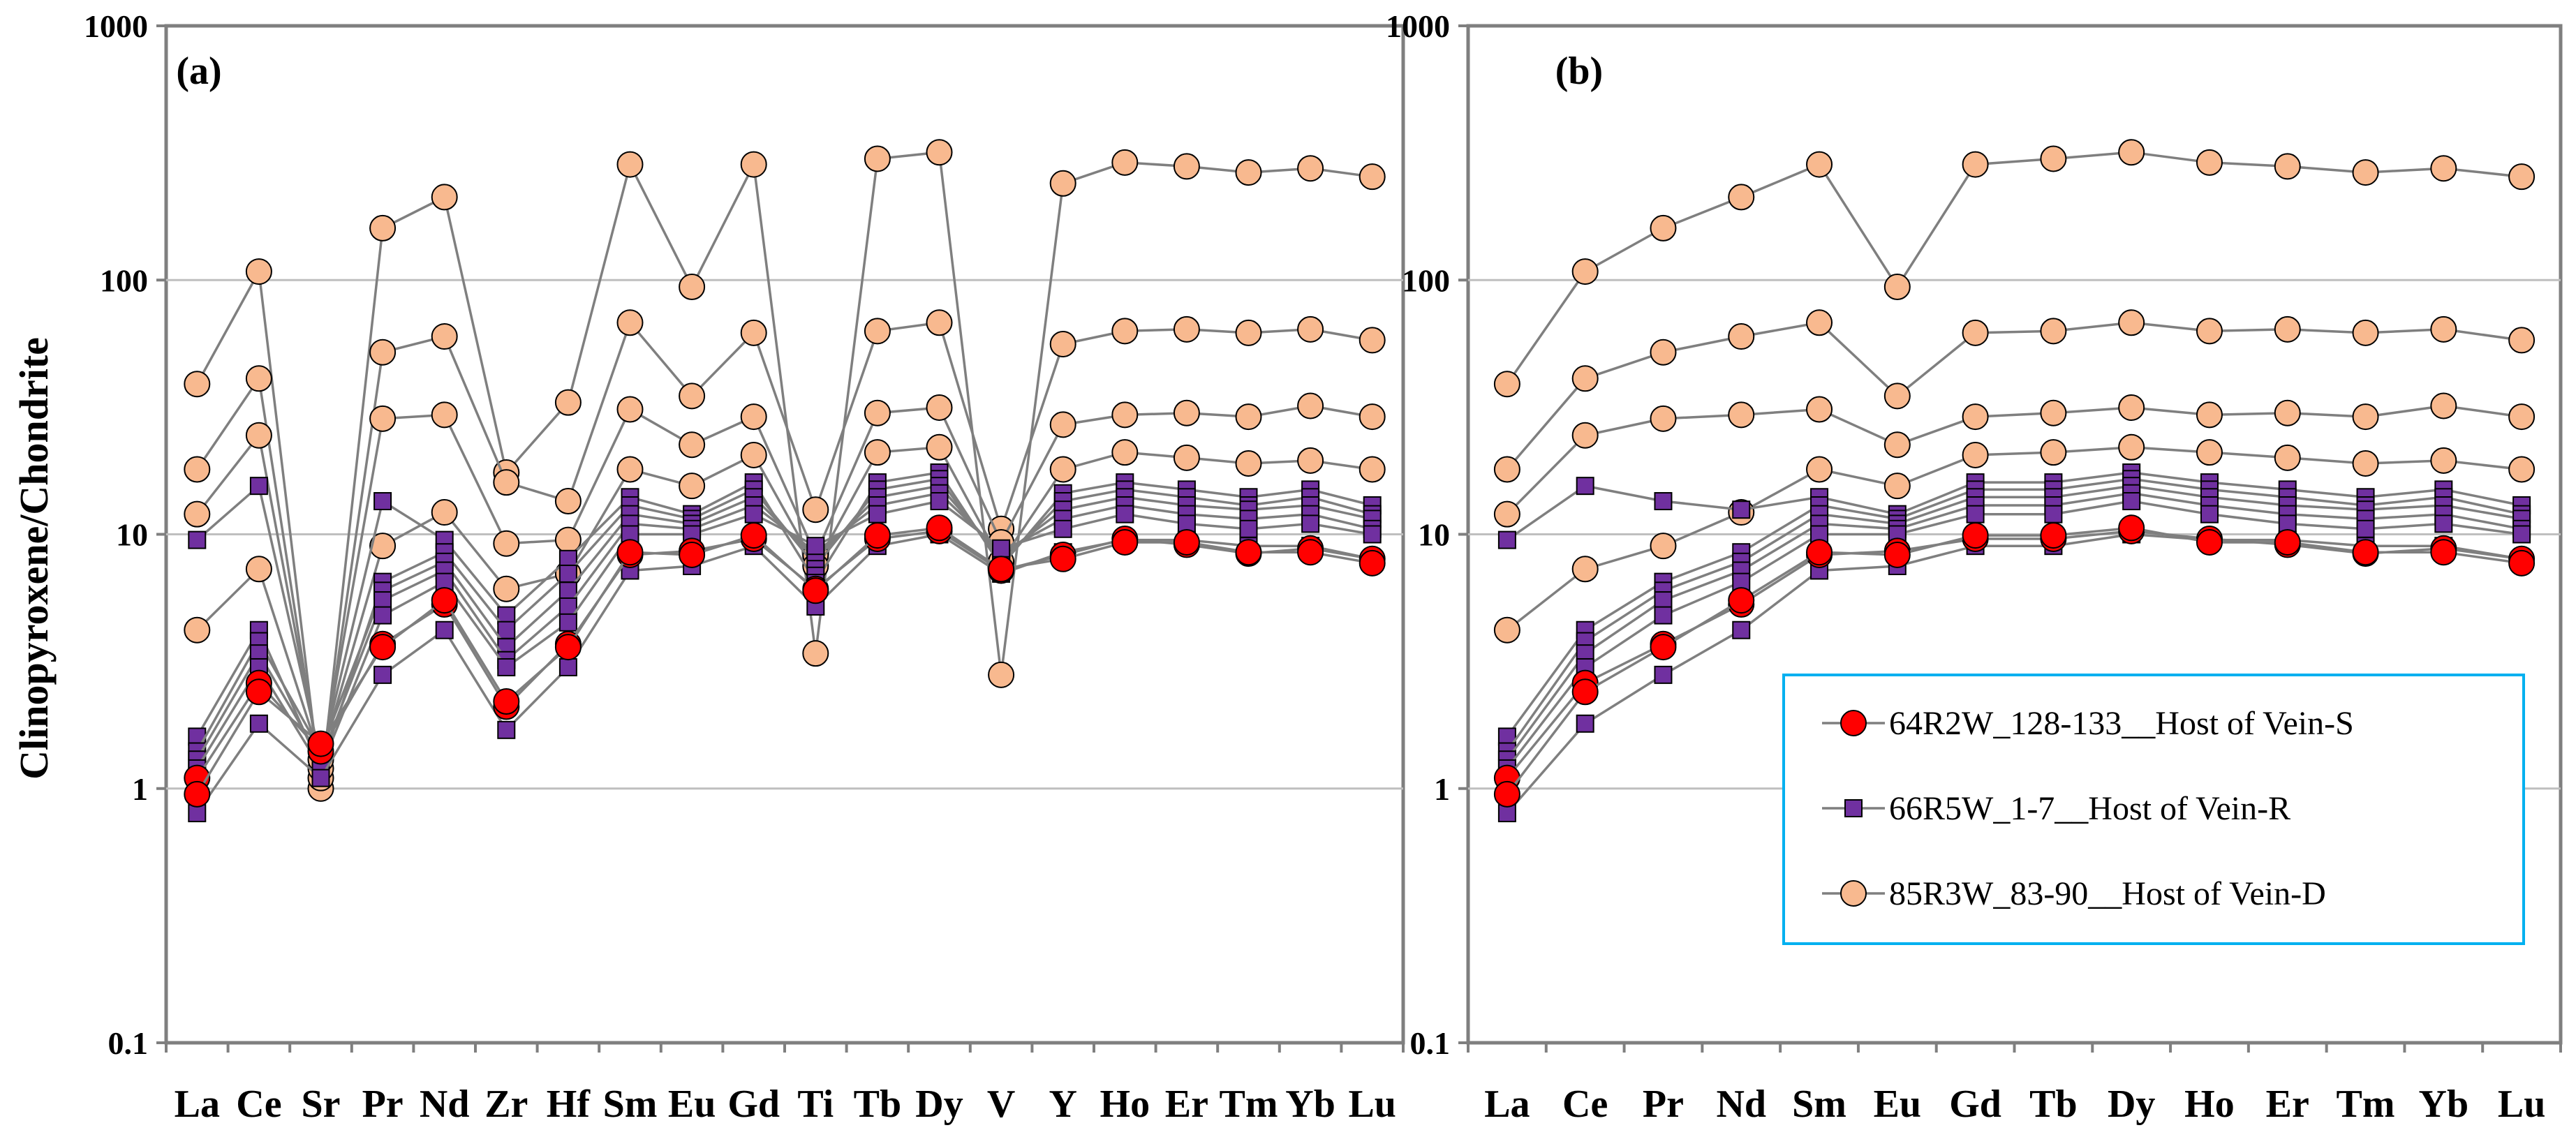 The height and width of the screenshot is (1137, 2576). What do you see at coordinates (1426, 280) in the screenshot?
I see `y-tick-label: 100` at bounding box center [1426, 280].